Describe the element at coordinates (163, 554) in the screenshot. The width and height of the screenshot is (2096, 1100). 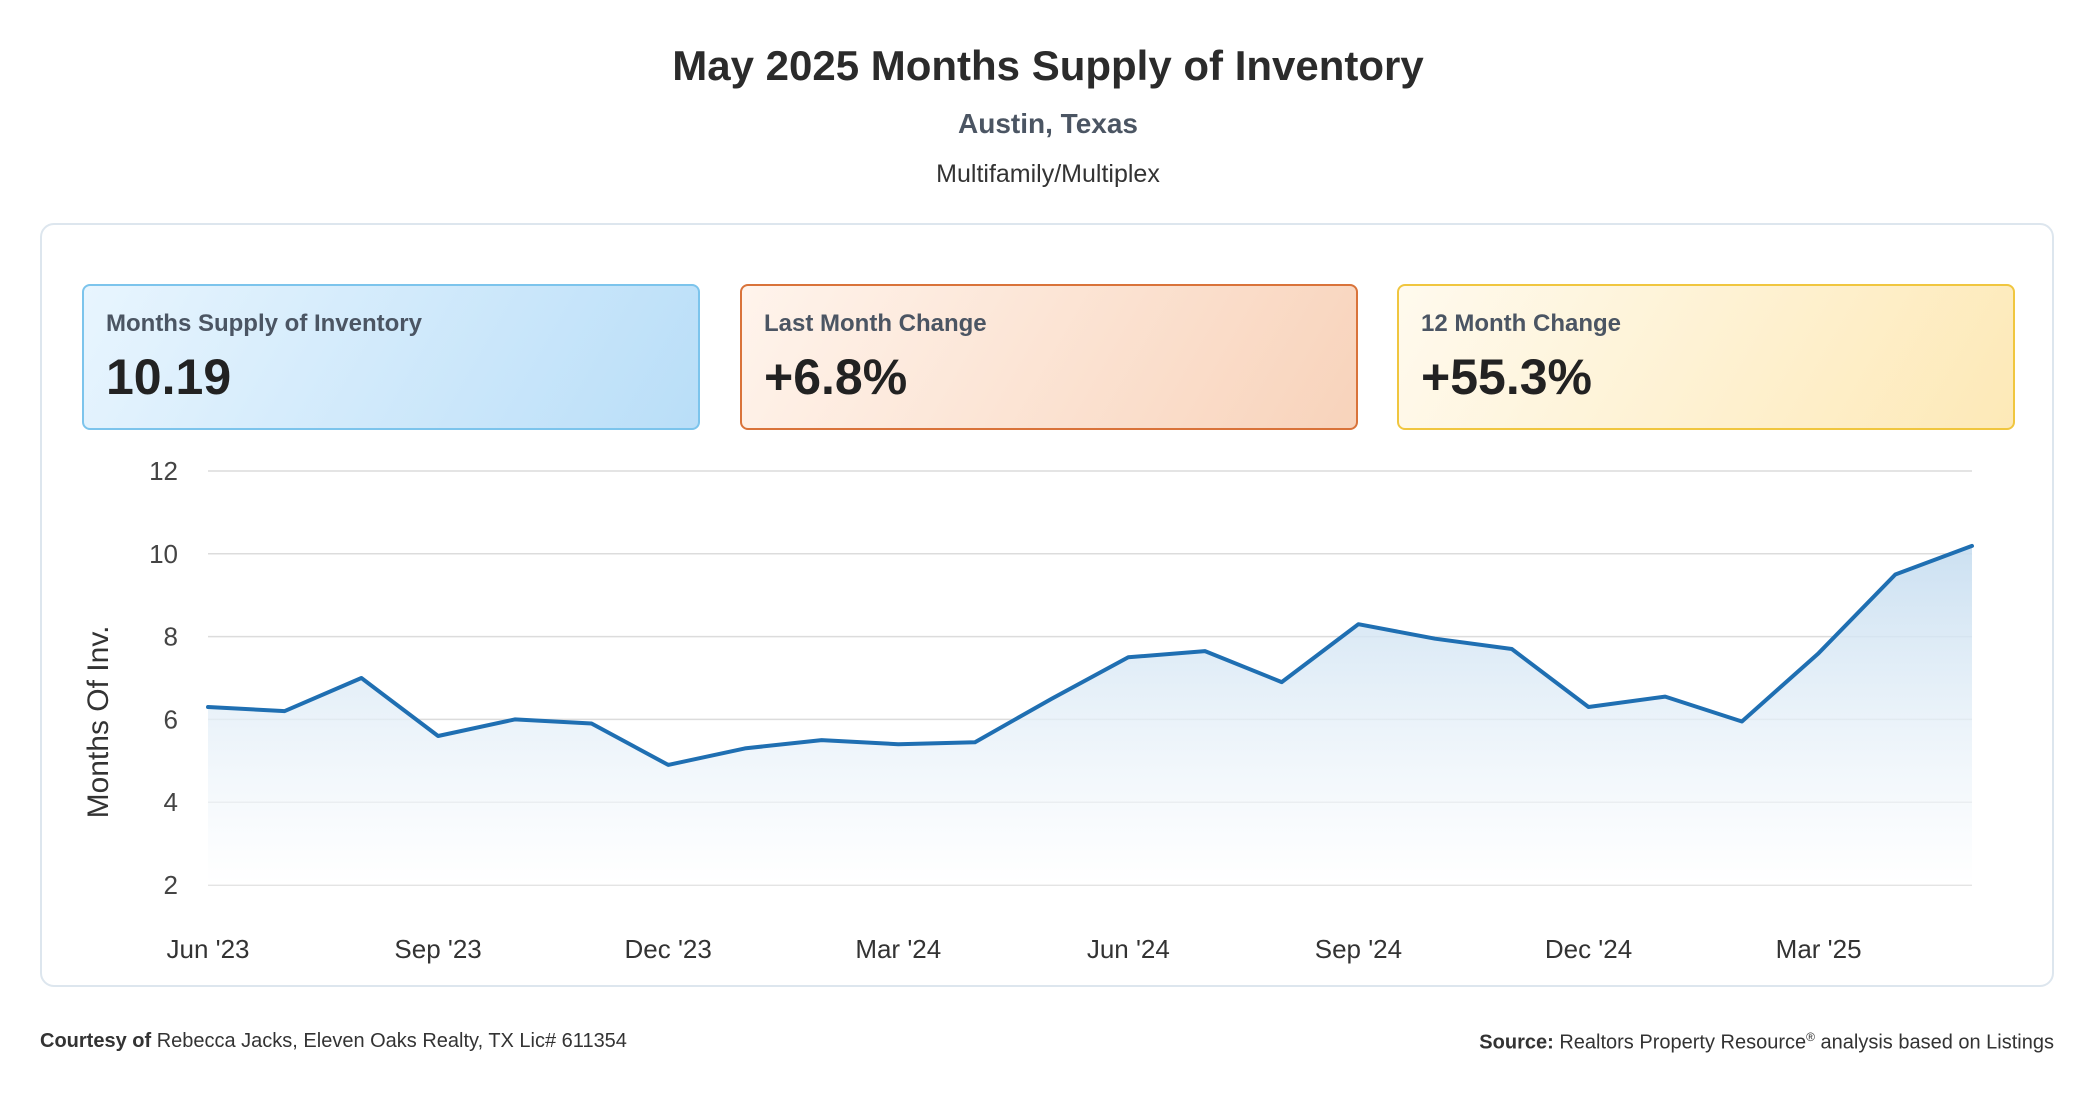
I see `y-tick-label: 10` at that location.